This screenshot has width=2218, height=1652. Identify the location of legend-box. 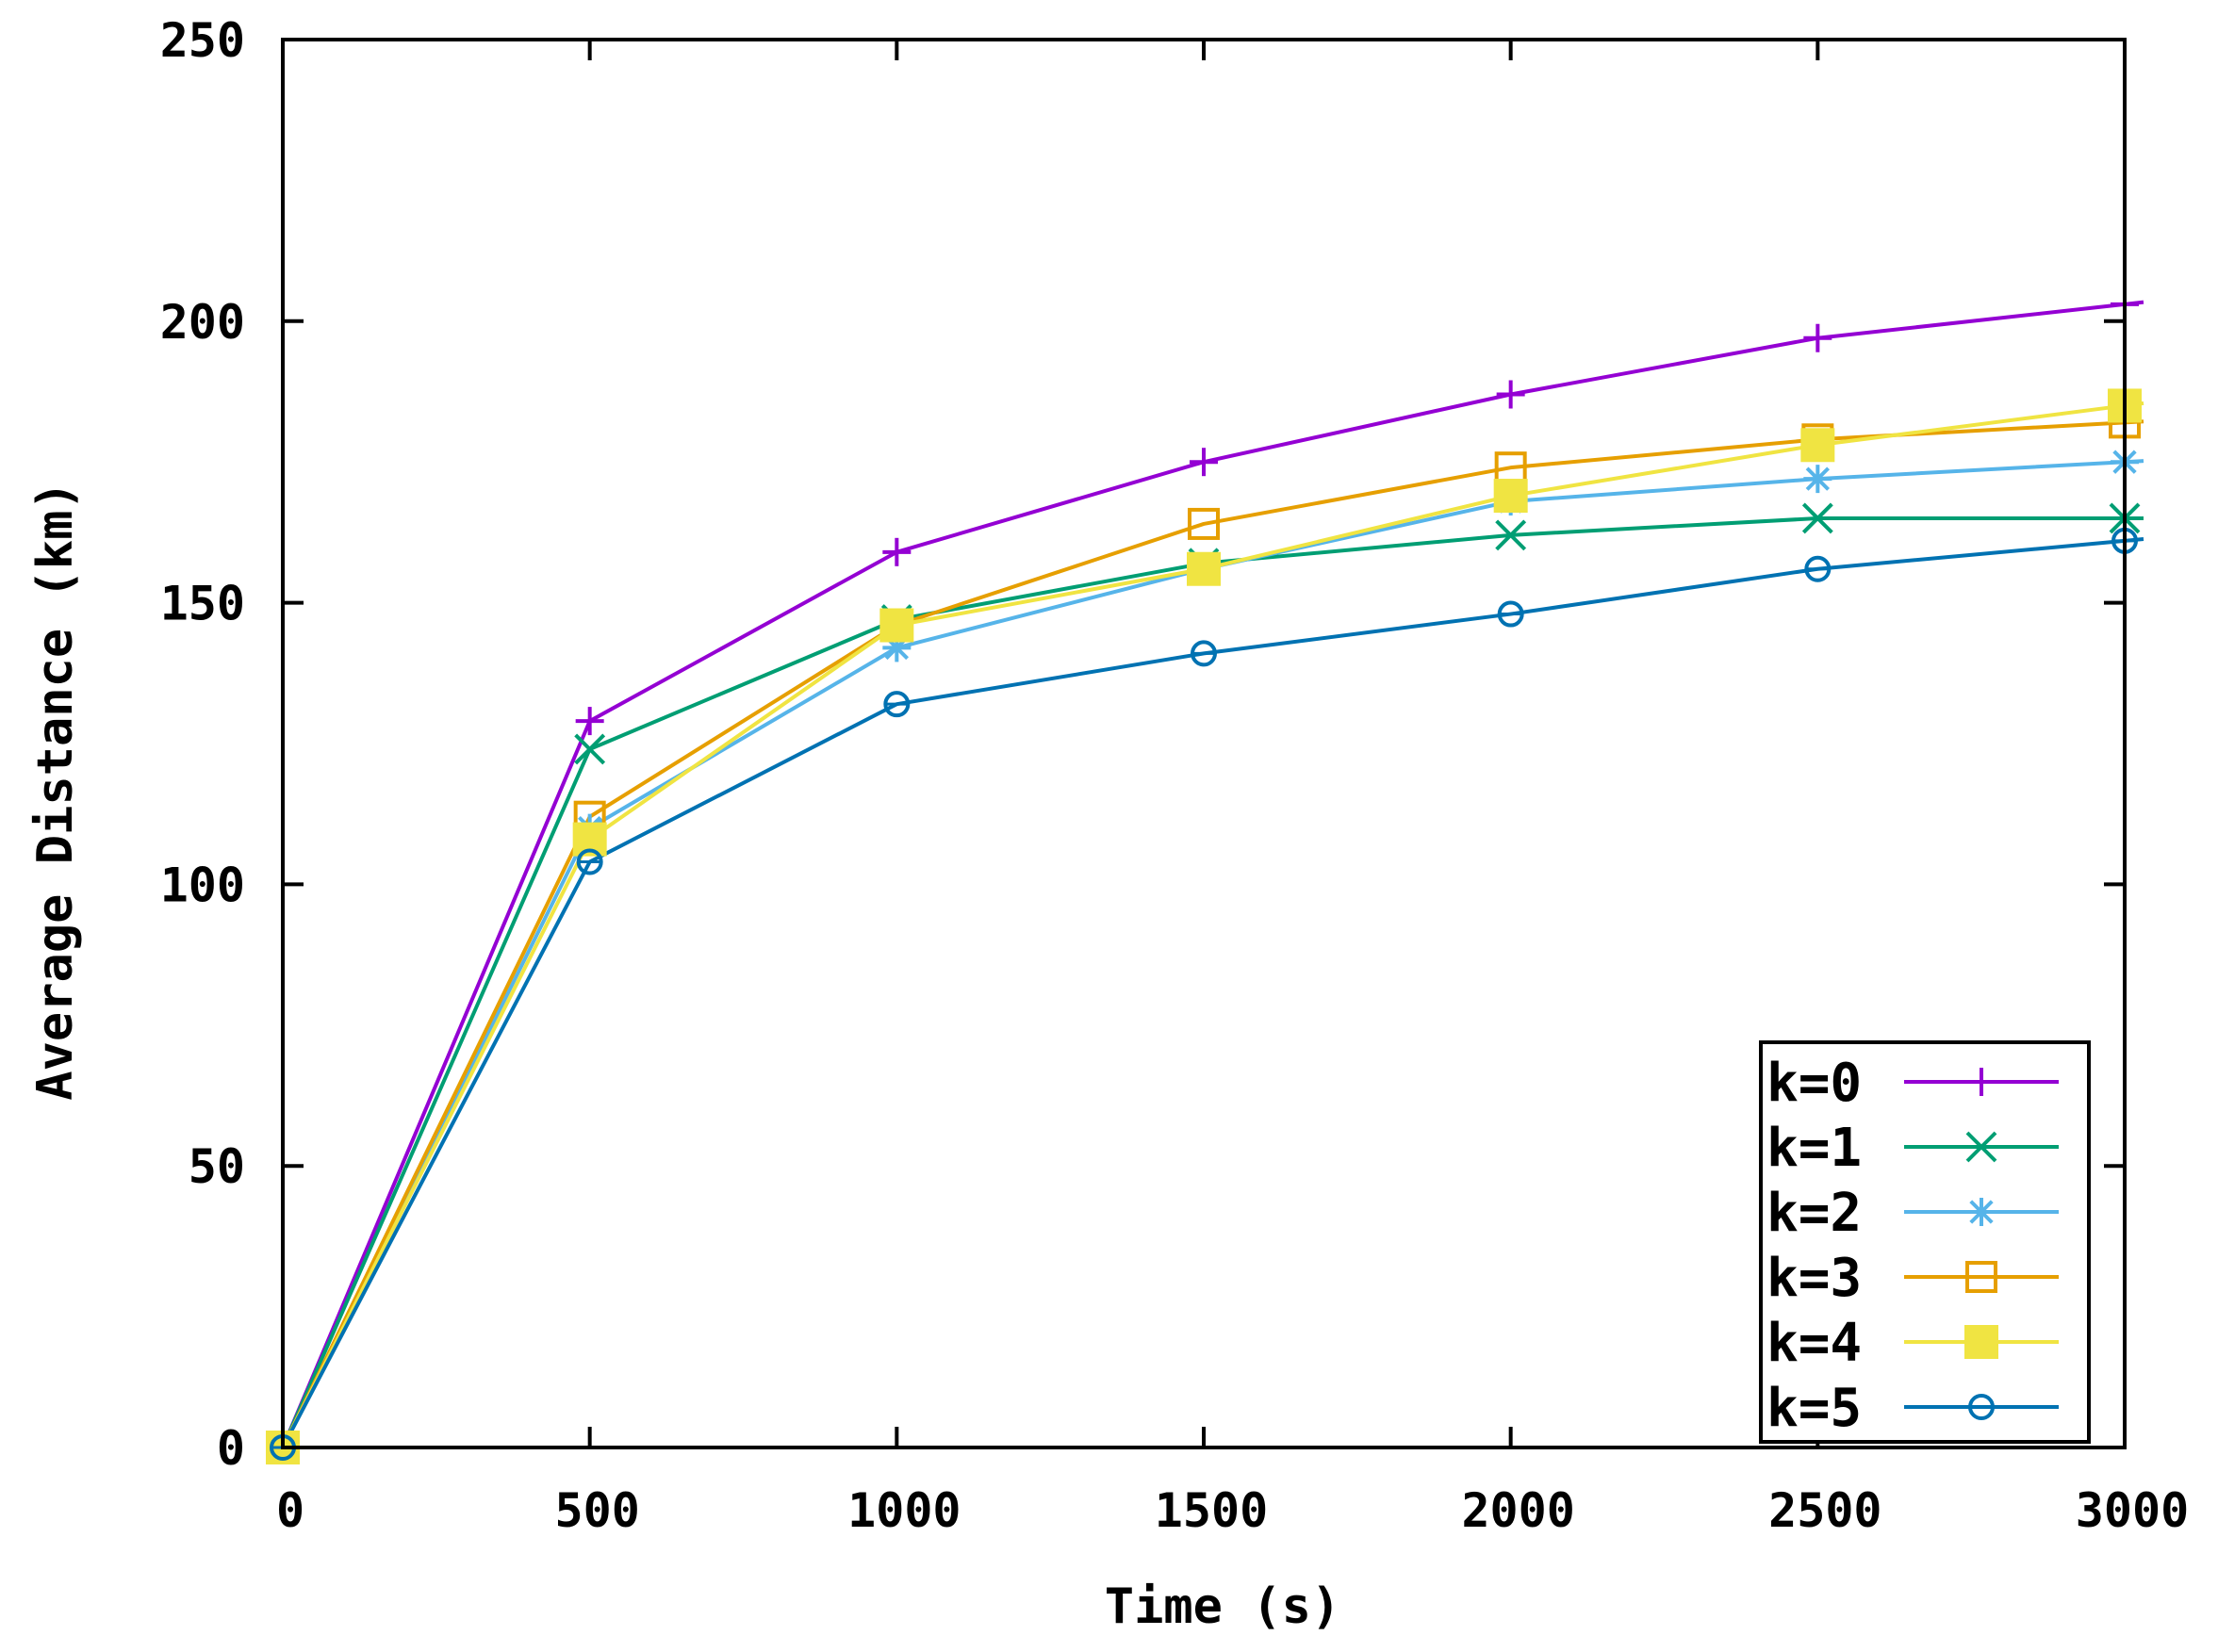
(1925, 1242).